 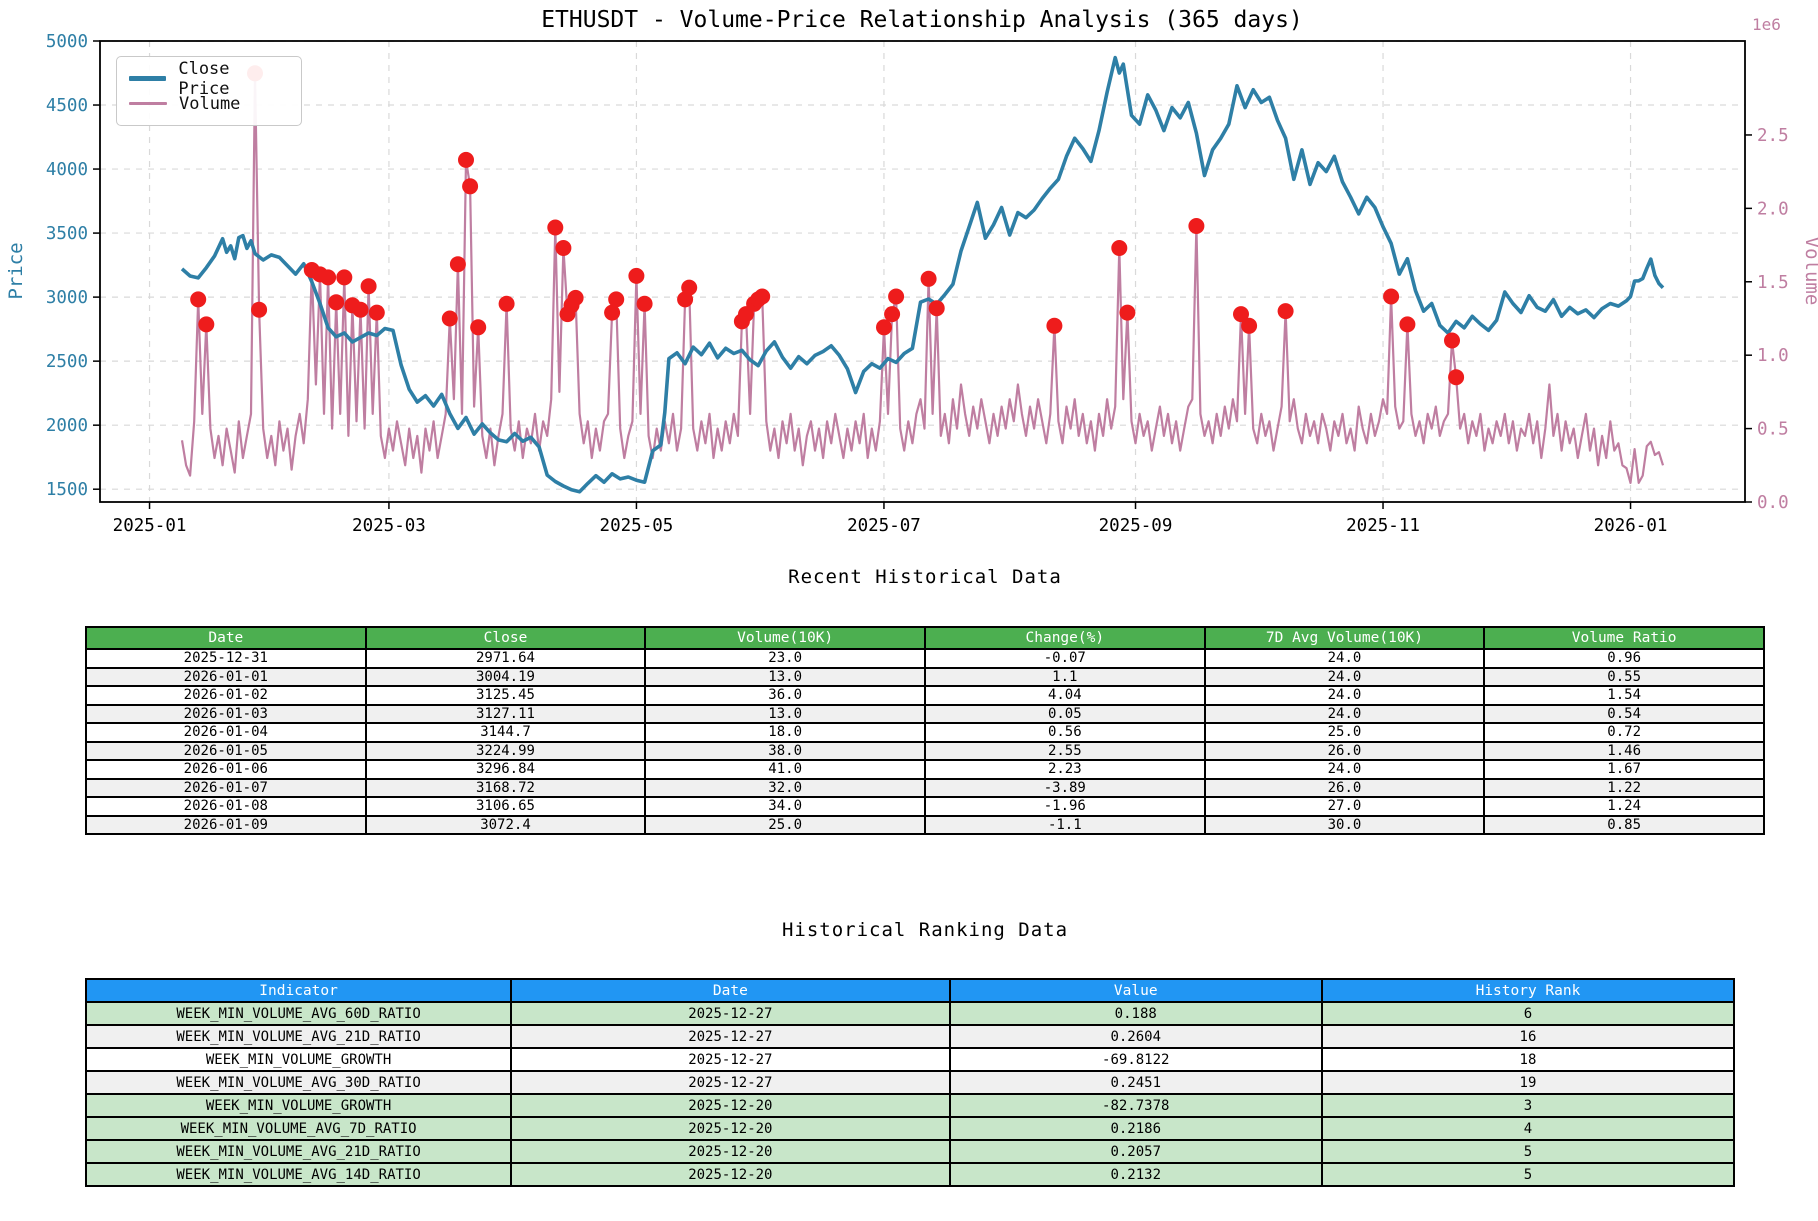 What do you see at coordinates (785, 676) in the screenshot?
I see `table-cell: 13.0` at bounding box center [785, 676].